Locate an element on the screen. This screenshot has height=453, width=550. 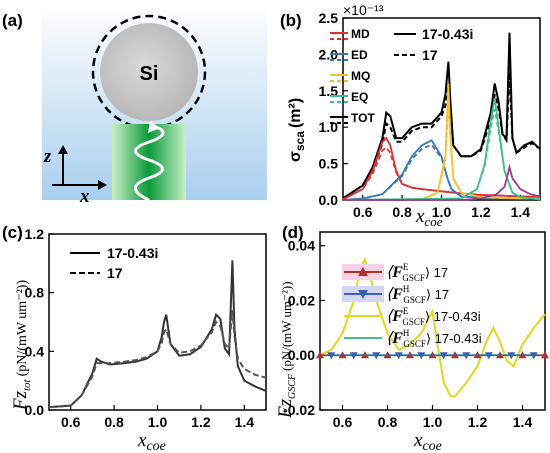
panel-b-xtick-label: 1.0 is located at coordinates (442, 212).